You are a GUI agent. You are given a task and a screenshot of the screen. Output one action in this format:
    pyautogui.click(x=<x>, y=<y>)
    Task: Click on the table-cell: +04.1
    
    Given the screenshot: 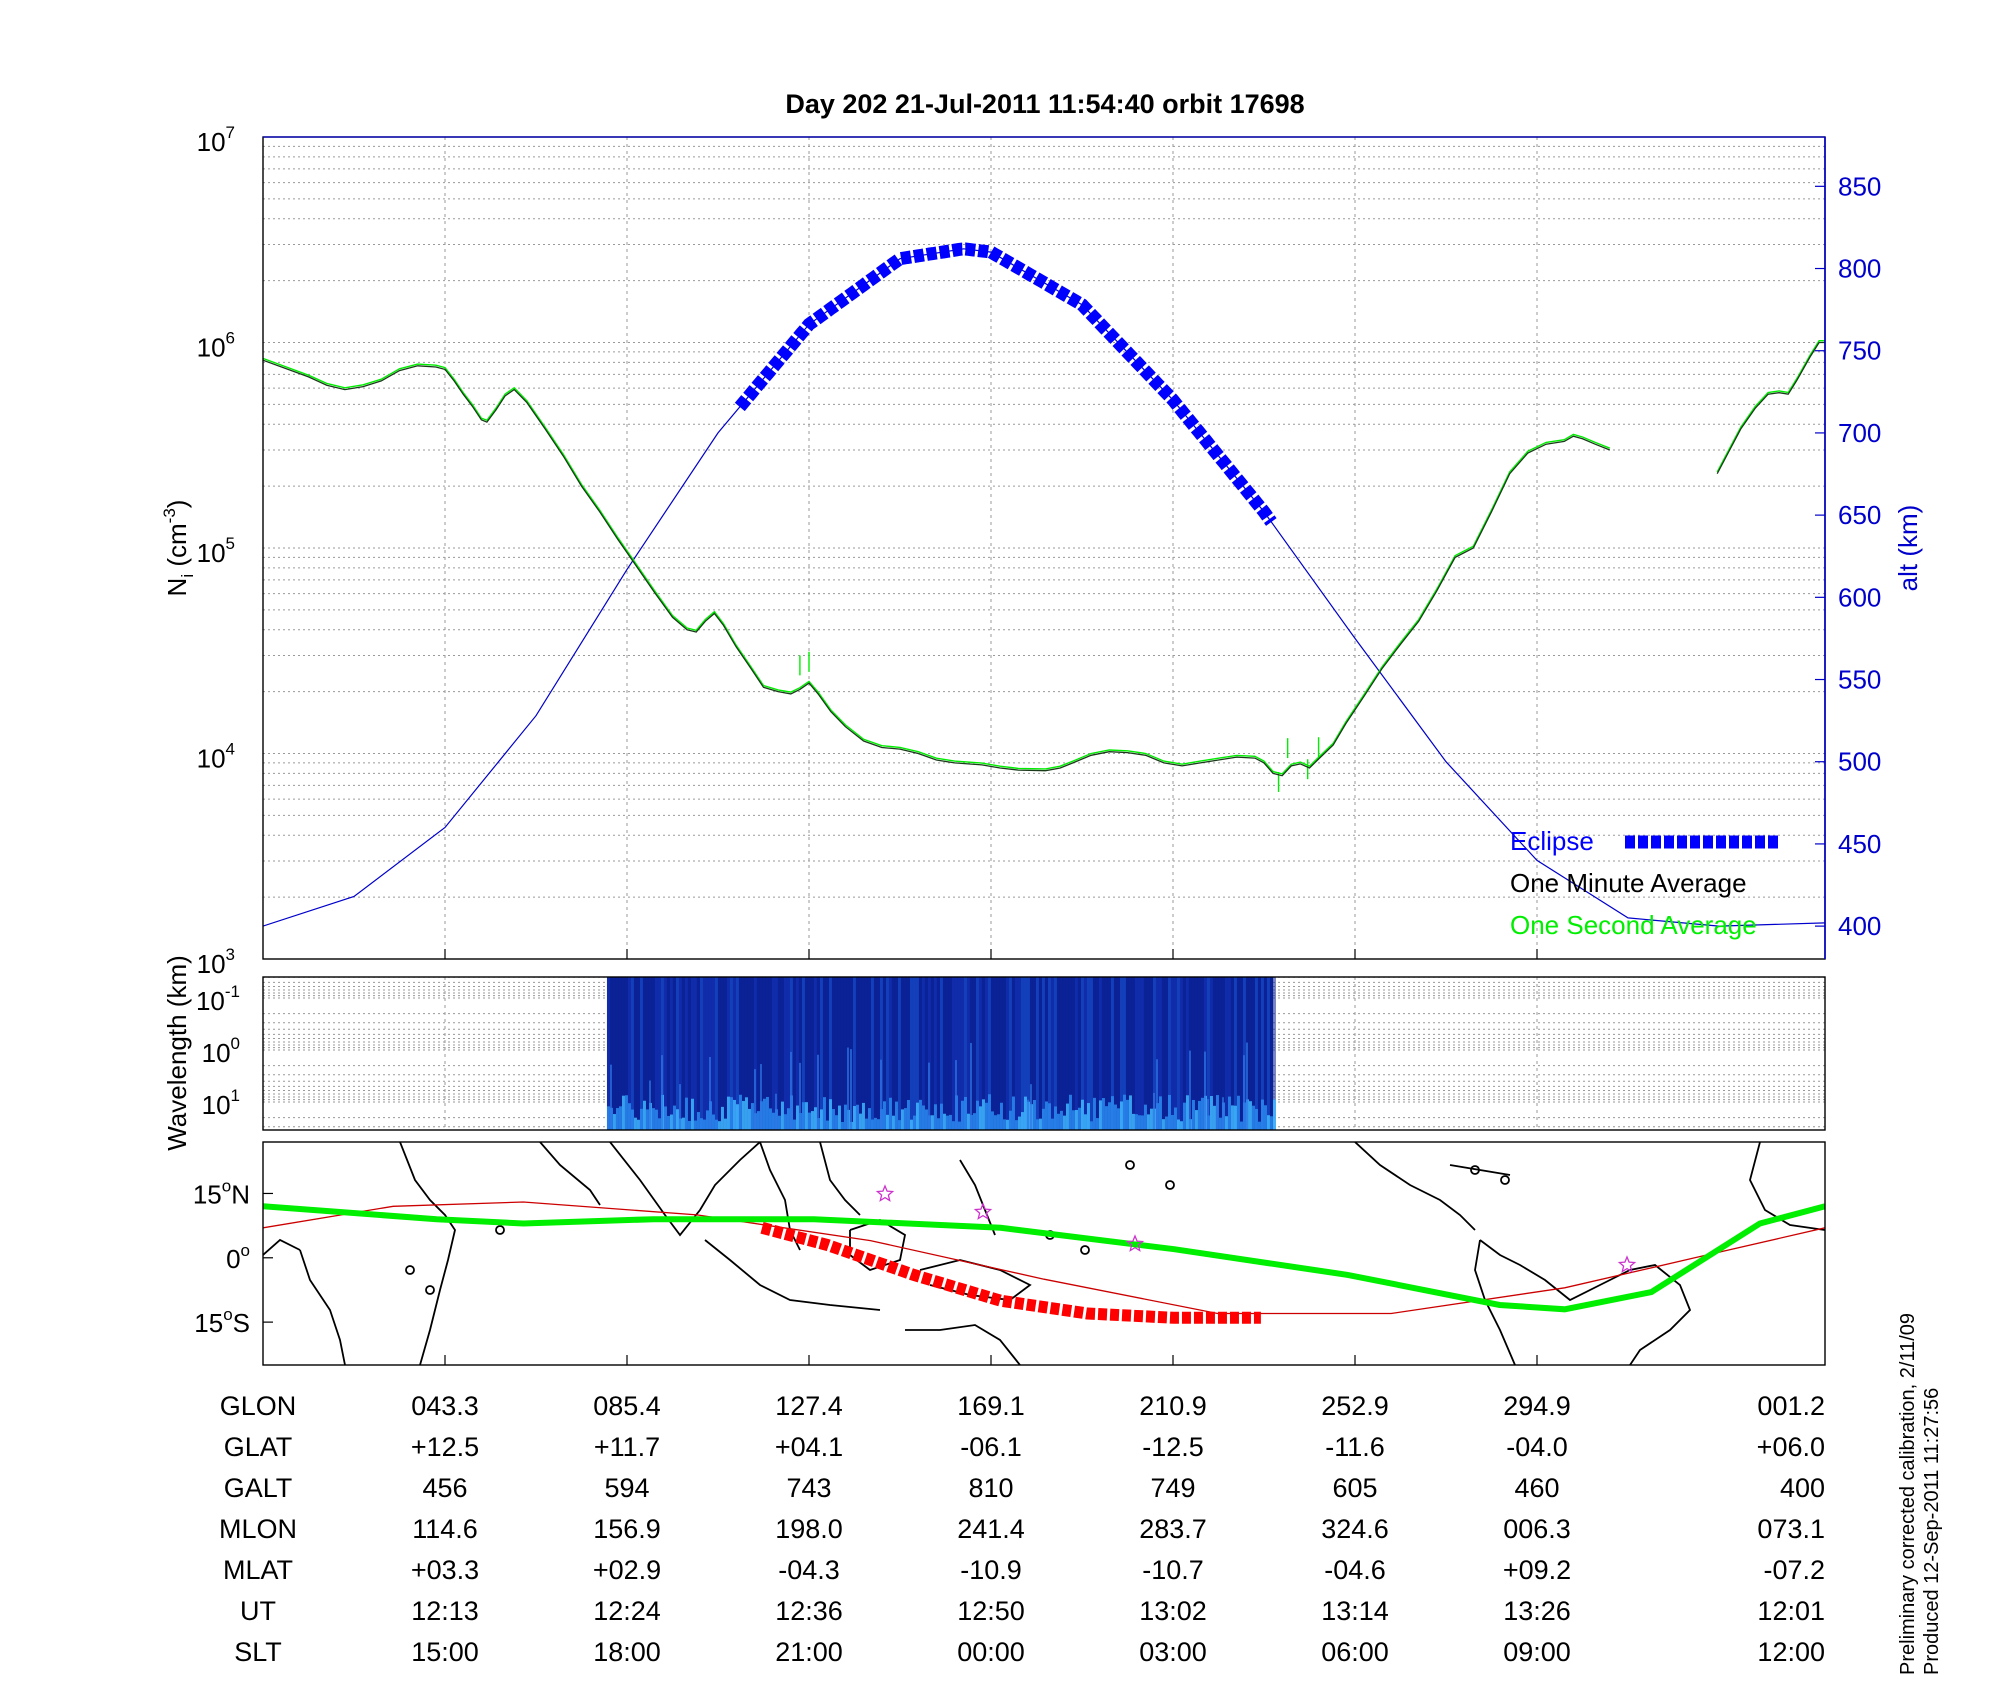 What is the action you would take?
    pyautogui.click(x=809, y=1447)
    